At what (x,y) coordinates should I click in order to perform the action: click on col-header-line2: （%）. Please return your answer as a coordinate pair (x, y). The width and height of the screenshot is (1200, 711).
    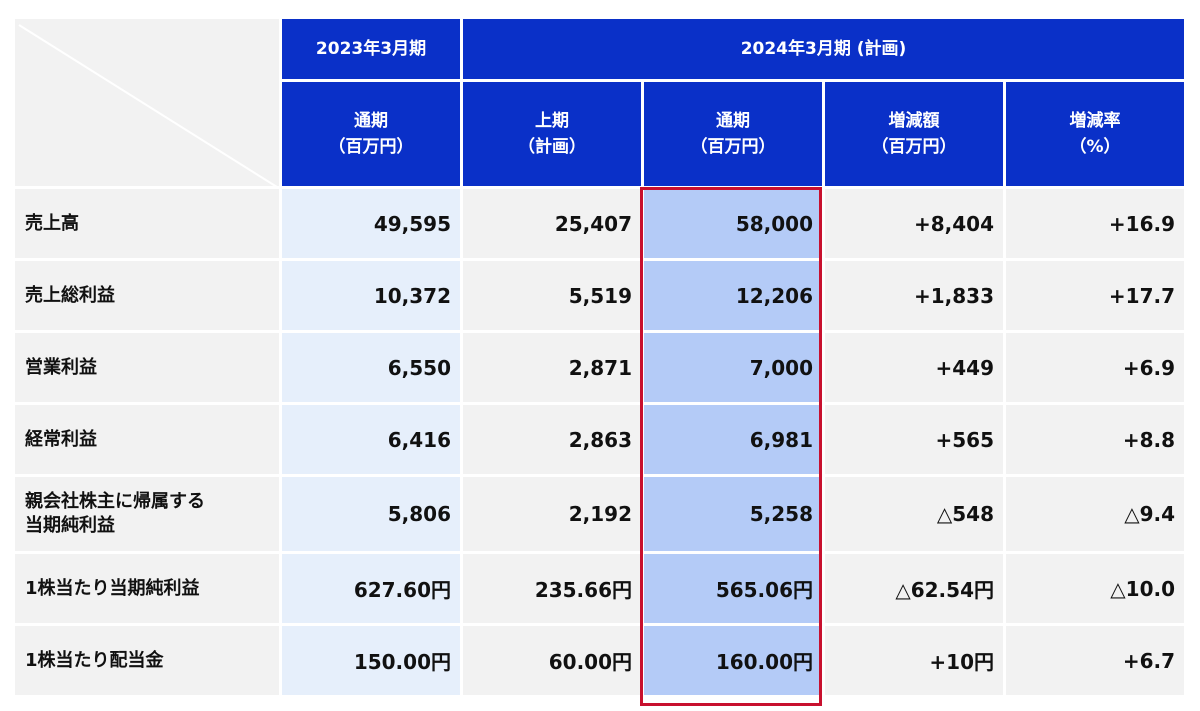
    Looking at the image, I should click on (1095, 147).